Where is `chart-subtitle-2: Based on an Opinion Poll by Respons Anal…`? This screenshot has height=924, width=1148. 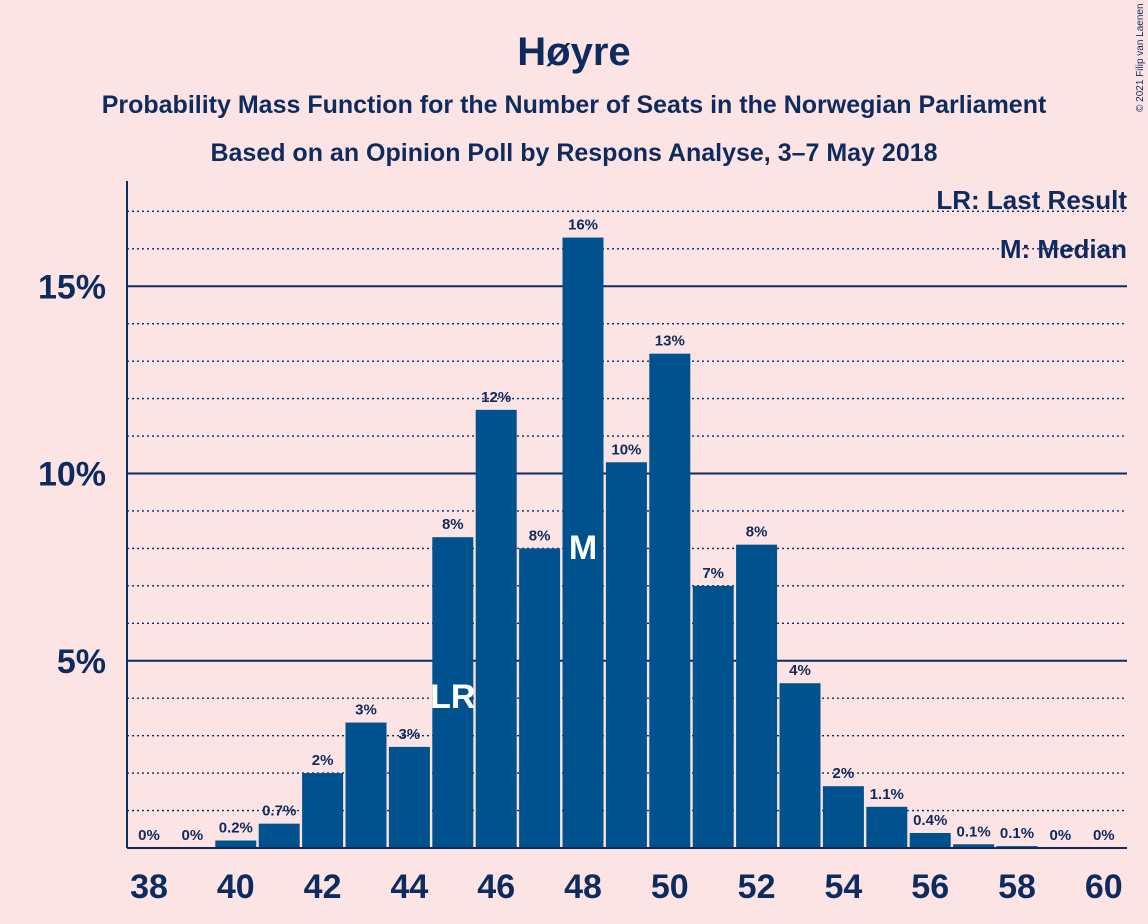
chart-subtitle-2: Based on an Opinion Poll by Respons Anal… is located at coordinates (573, 153).